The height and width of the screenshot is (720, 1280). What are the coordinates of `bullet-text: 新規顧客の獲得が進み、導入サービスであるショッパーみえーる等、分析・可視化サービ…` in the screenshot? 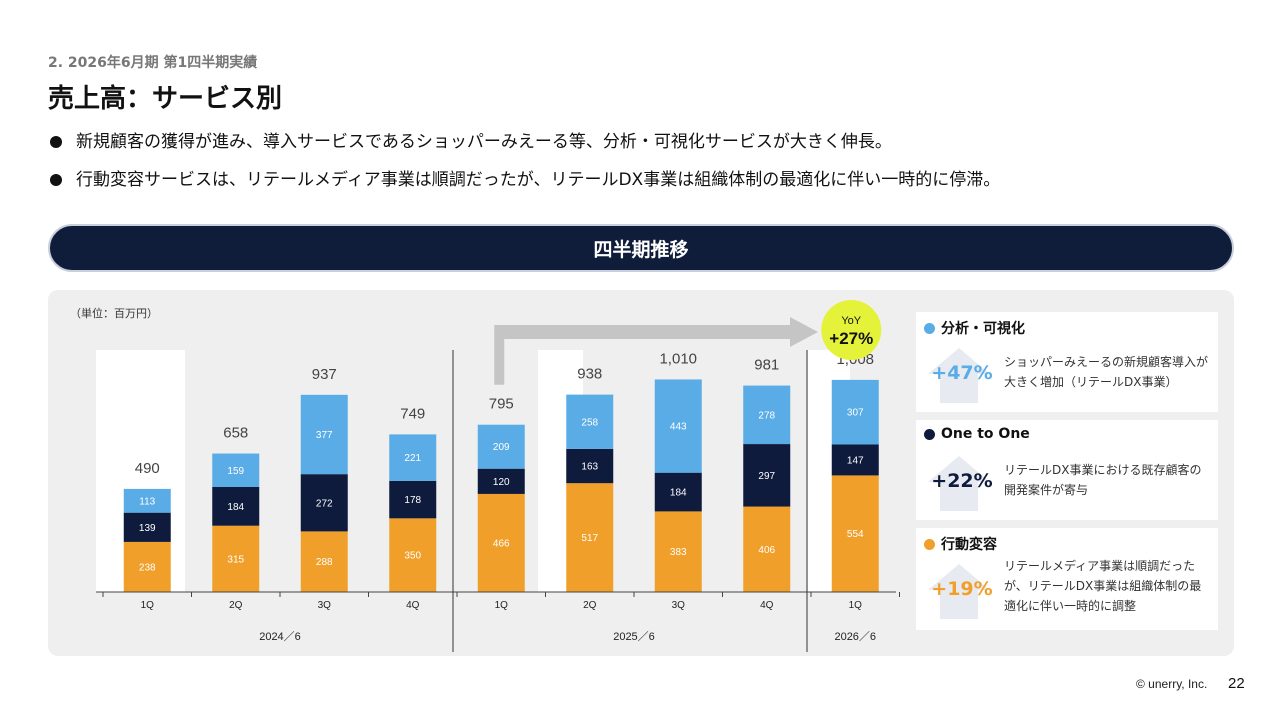 It's located at (484, 142).